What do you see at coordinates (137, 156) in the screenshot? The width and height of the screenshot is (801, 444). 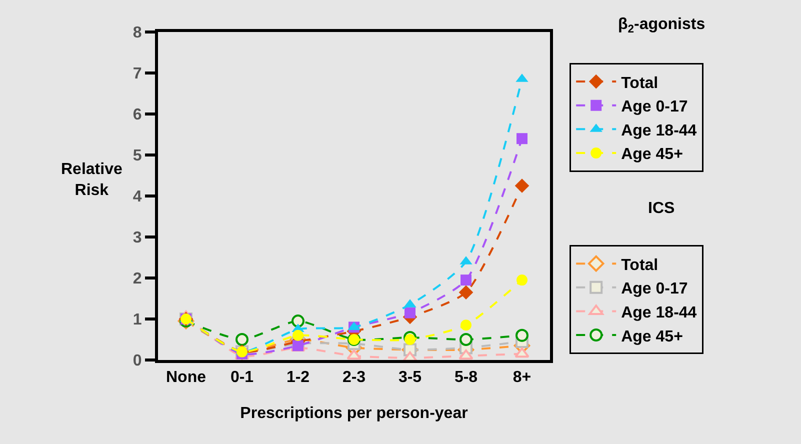 I see `y-tick-label: 5` at bounding box center [137, 156].